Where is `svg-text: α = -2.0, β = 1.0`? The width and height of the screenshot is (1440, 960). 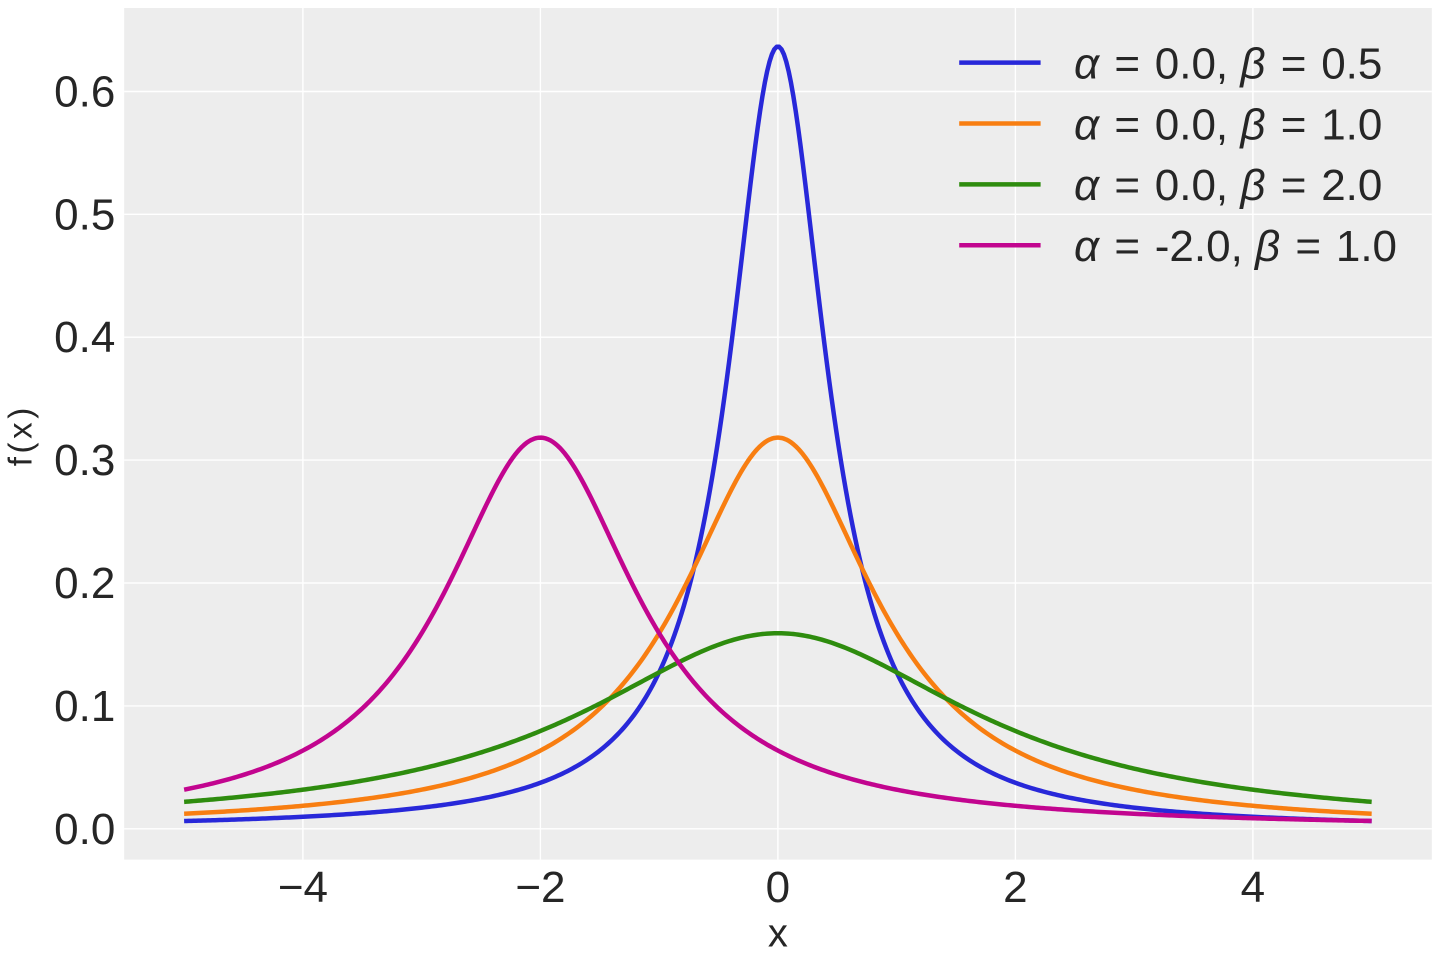
svg-text: α = -2.0, β = 1.0 is located at coordinates (1235, 246).